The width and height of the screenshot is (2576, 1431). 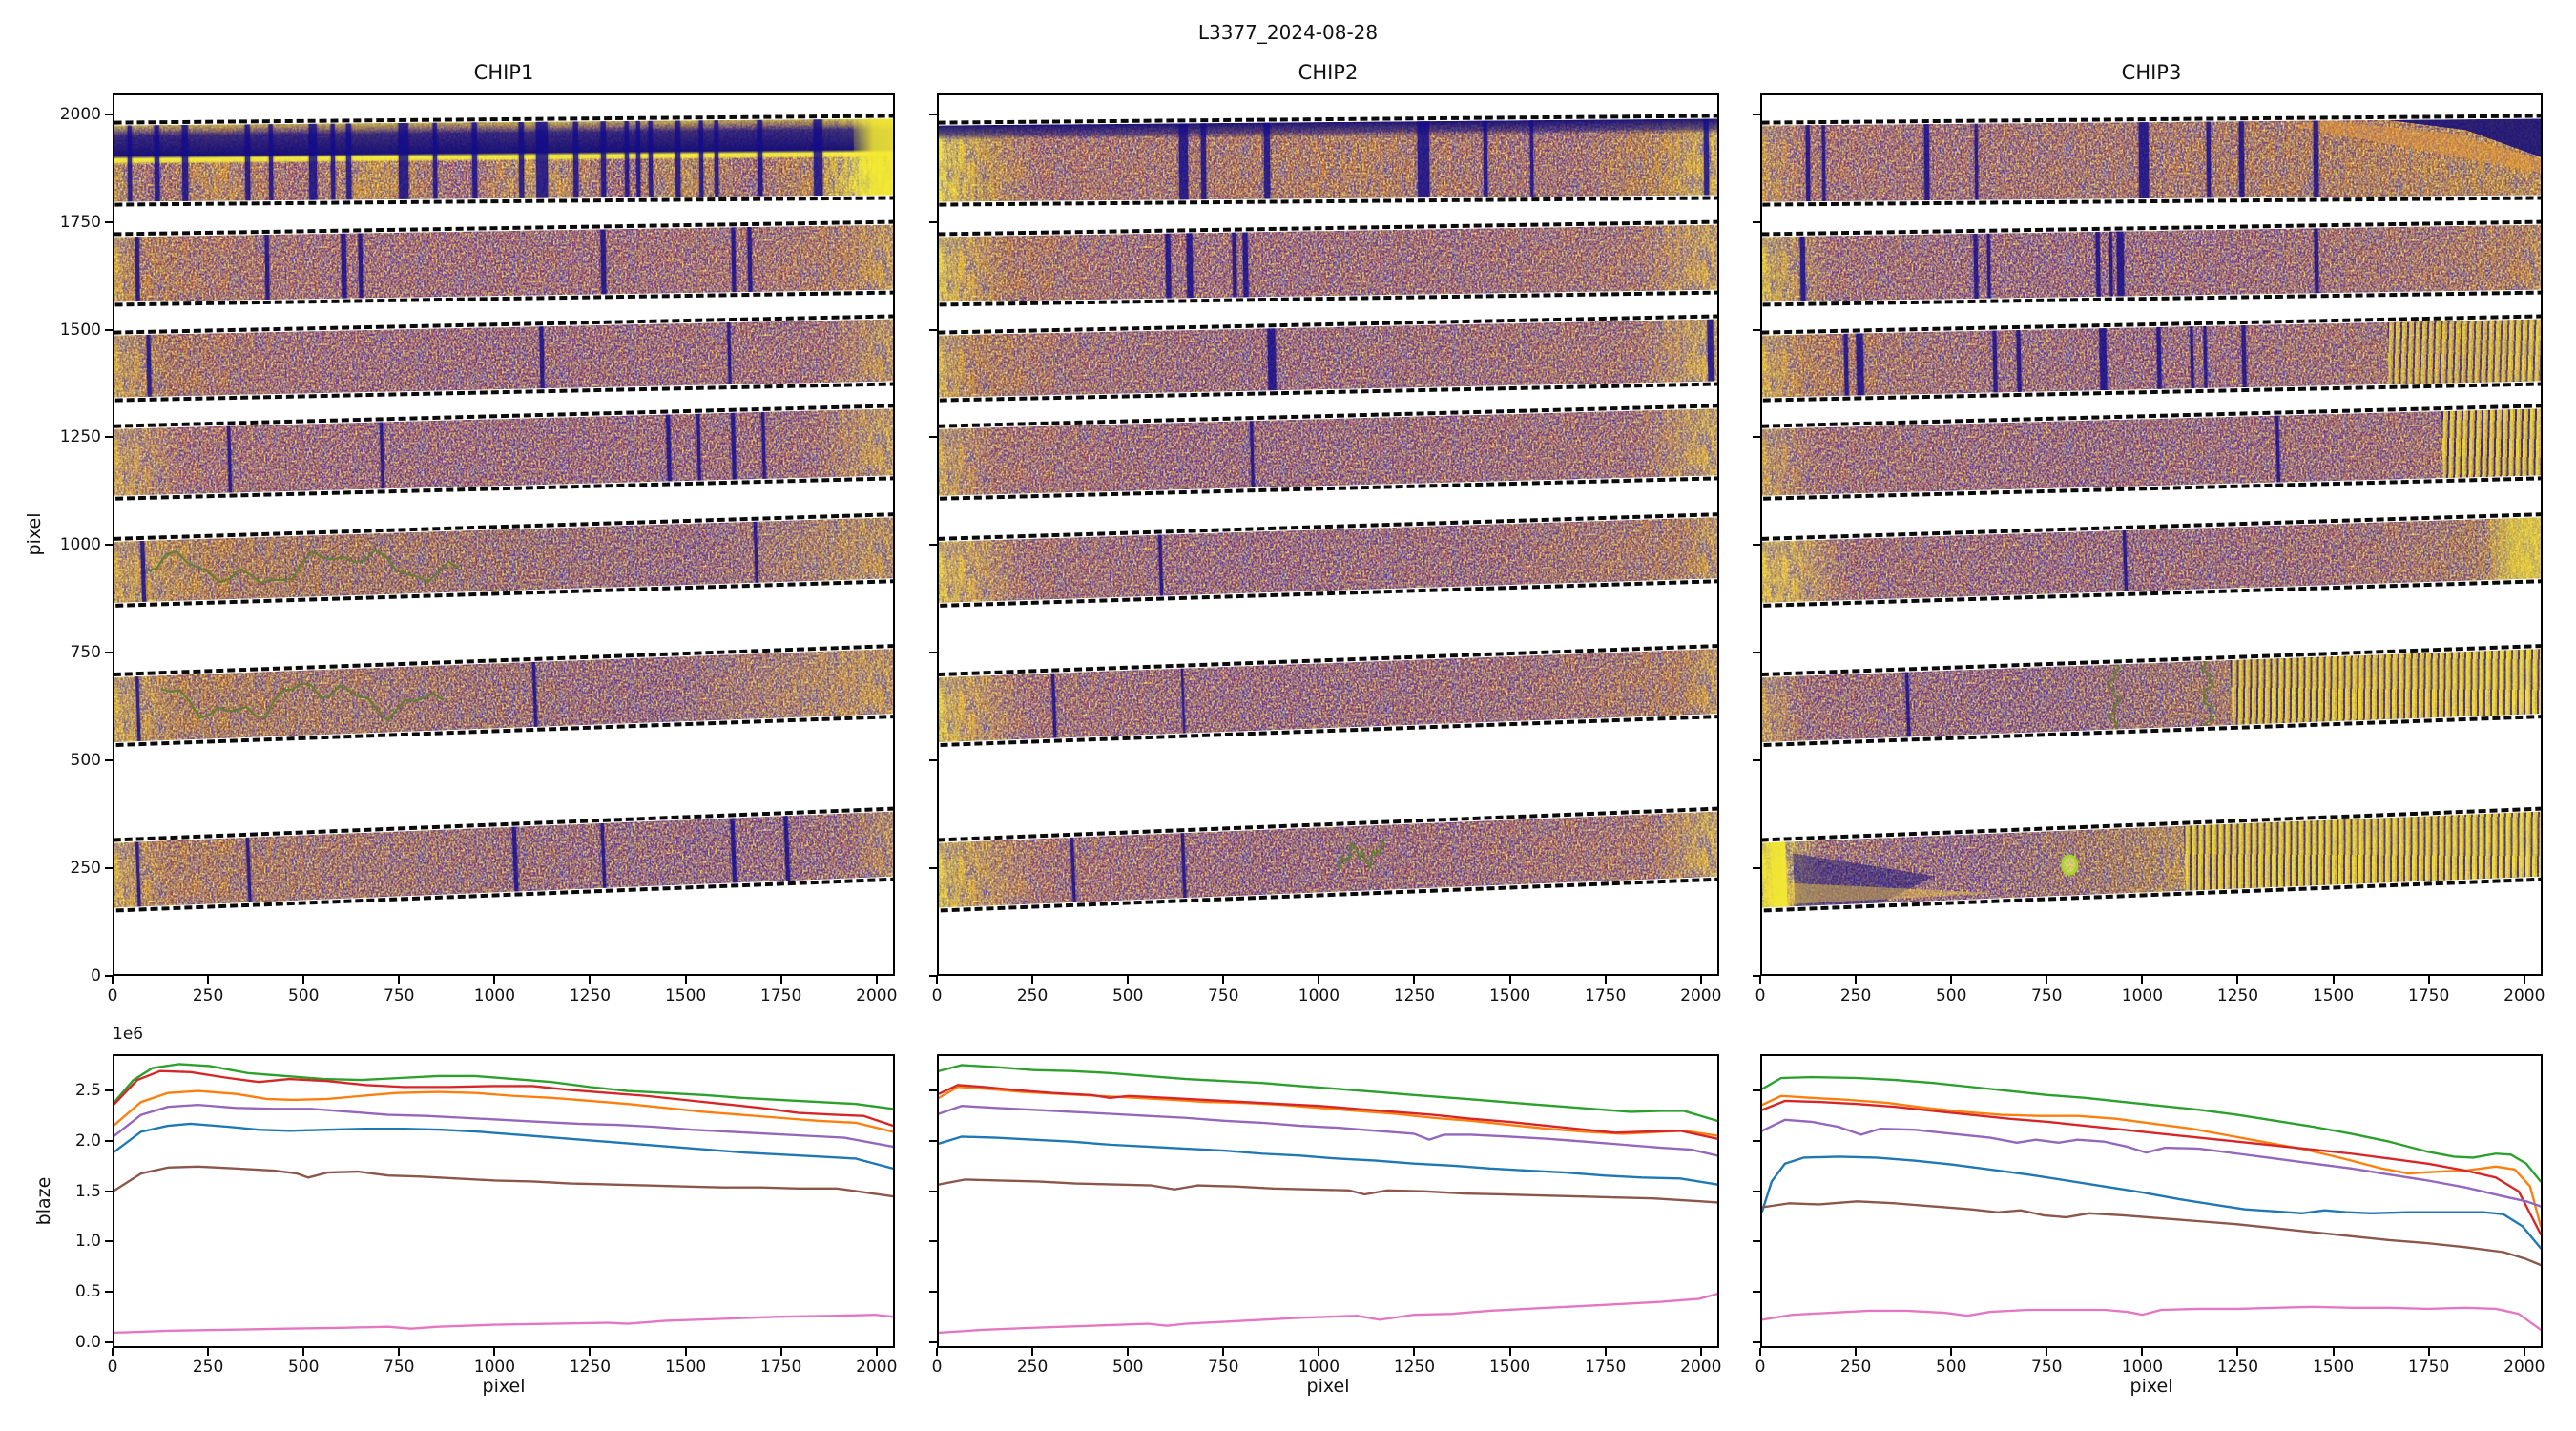 I want to click on blaze-panel-chip2, so click(x=1328, y=1201).